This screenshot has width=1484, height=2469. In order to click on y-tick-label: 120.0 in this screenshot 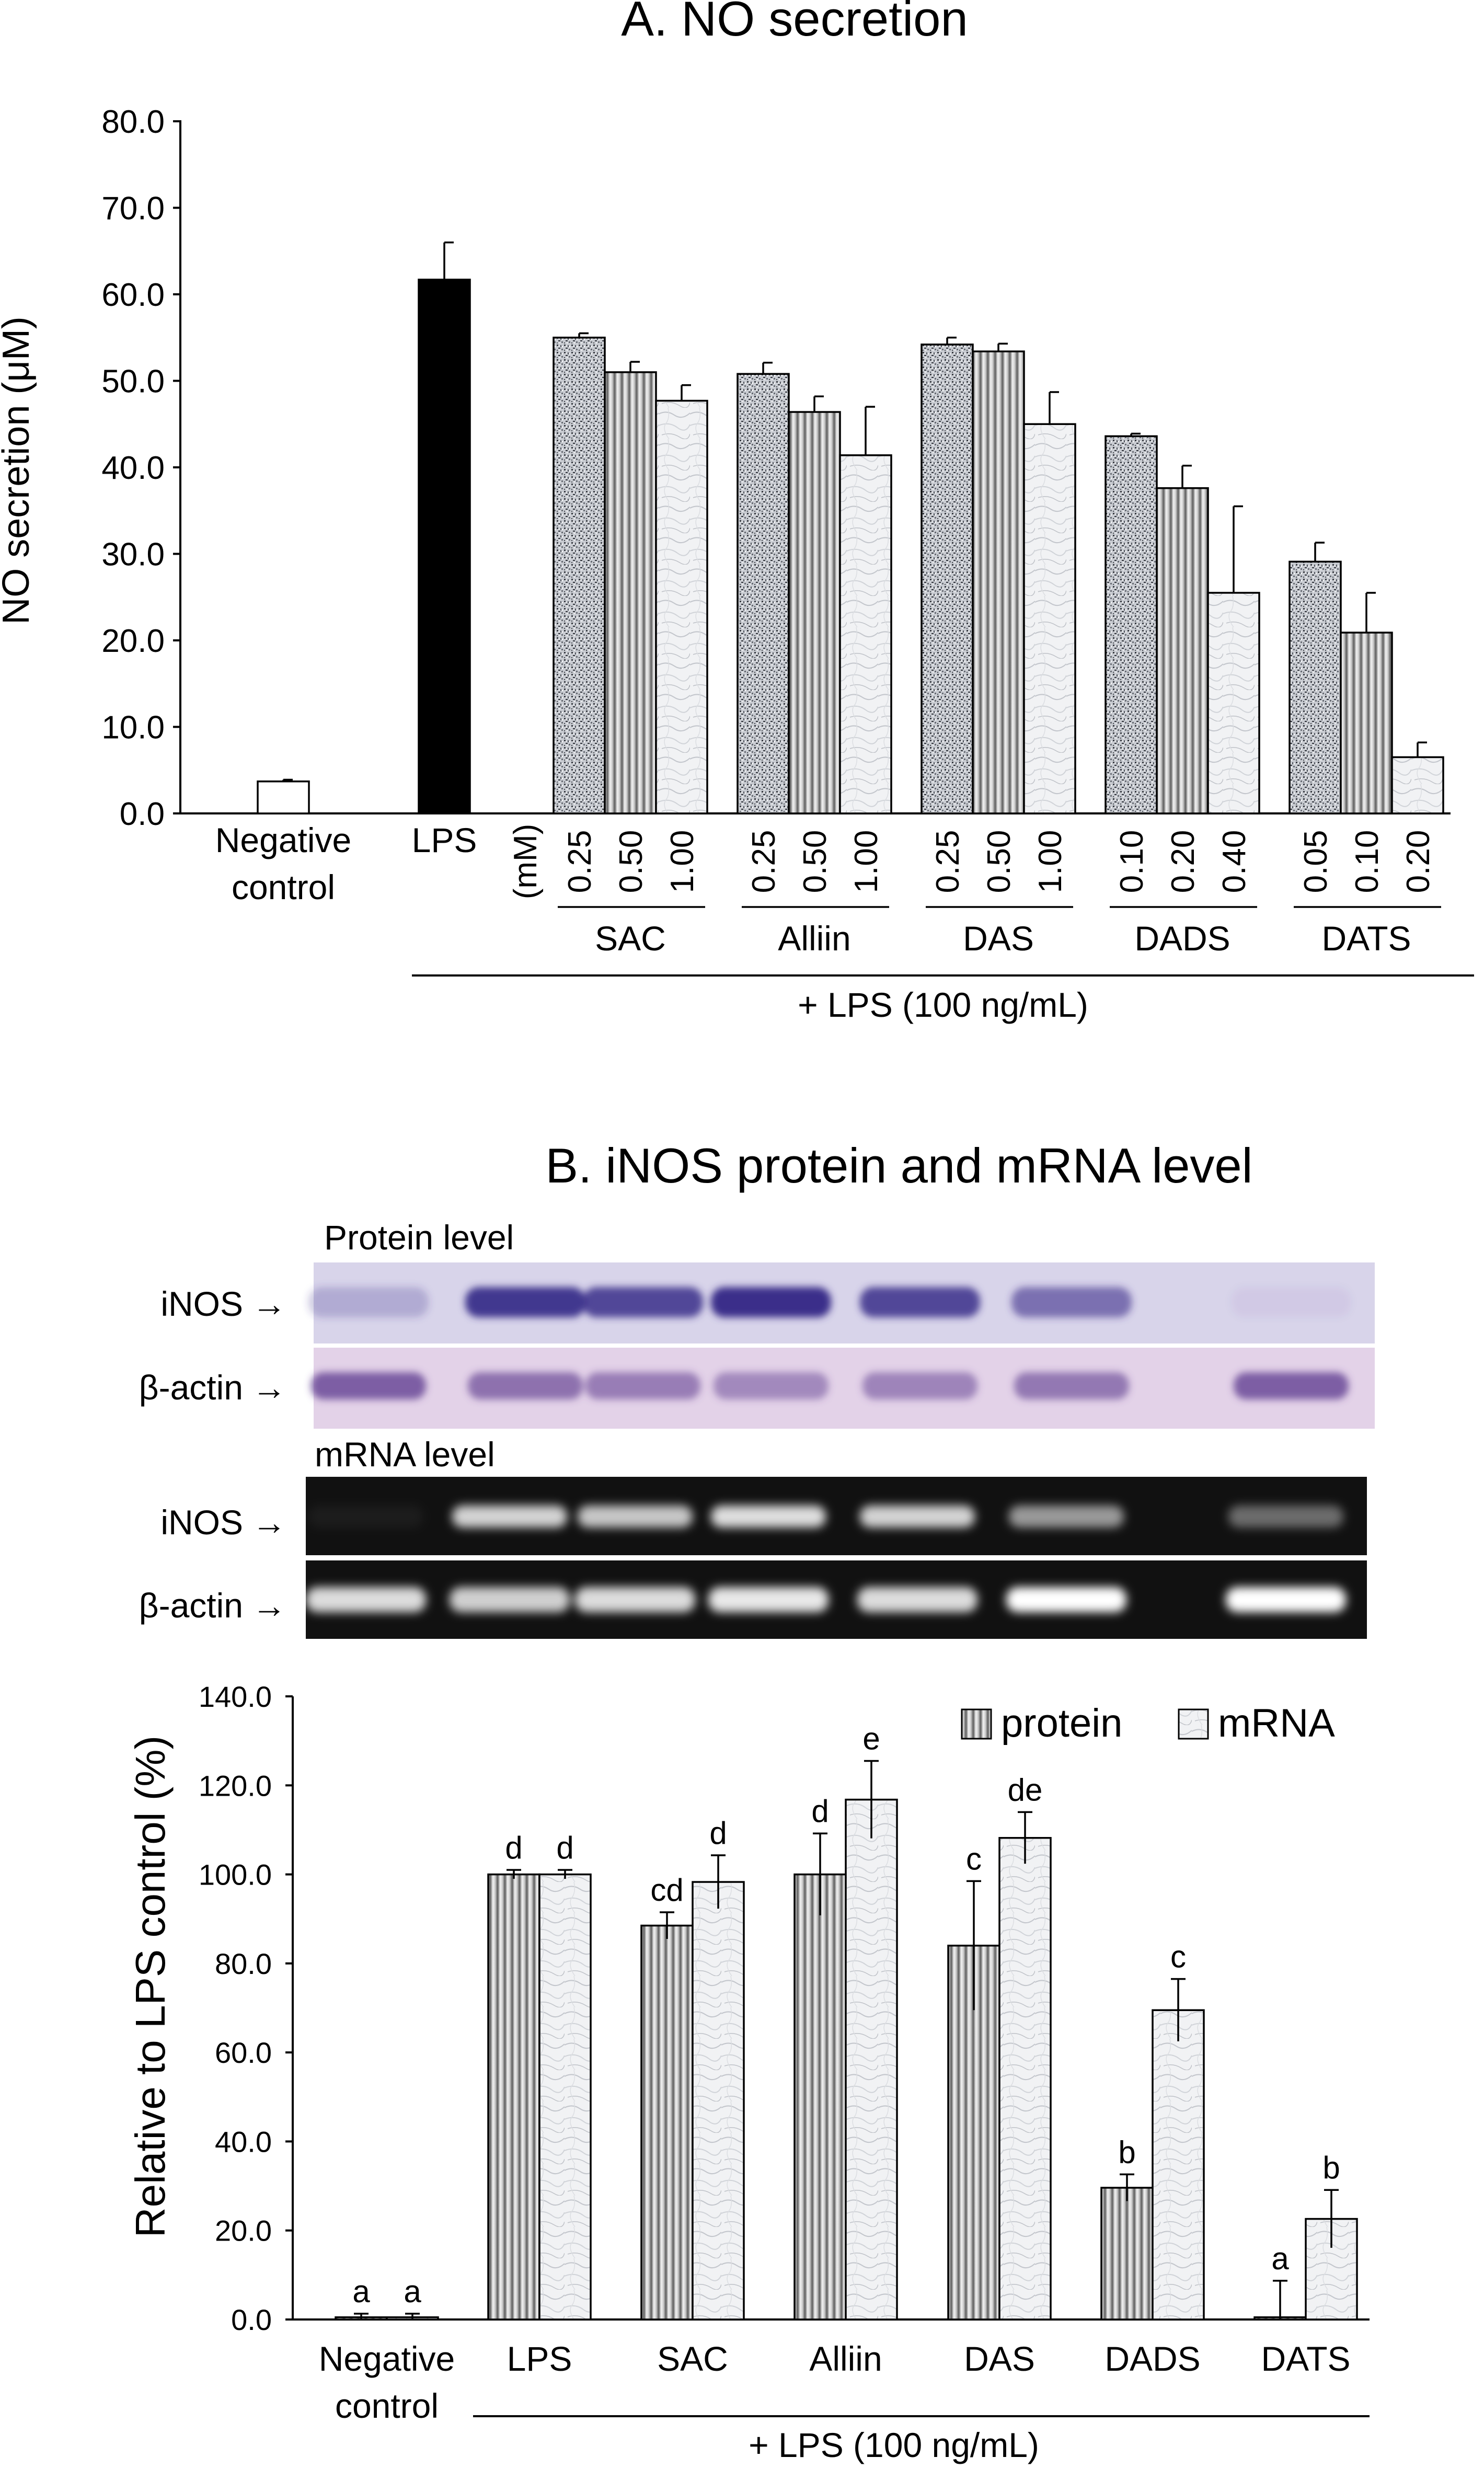, I will do `click(235, 1786)`.